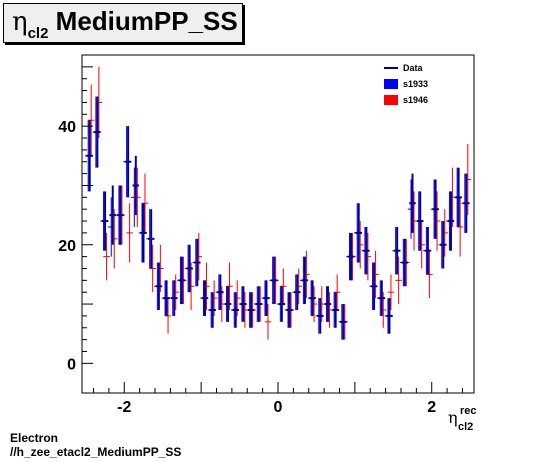 The image size is (546, 462). I want to click on x-axis-label-sup: rec, so click(468, 411).